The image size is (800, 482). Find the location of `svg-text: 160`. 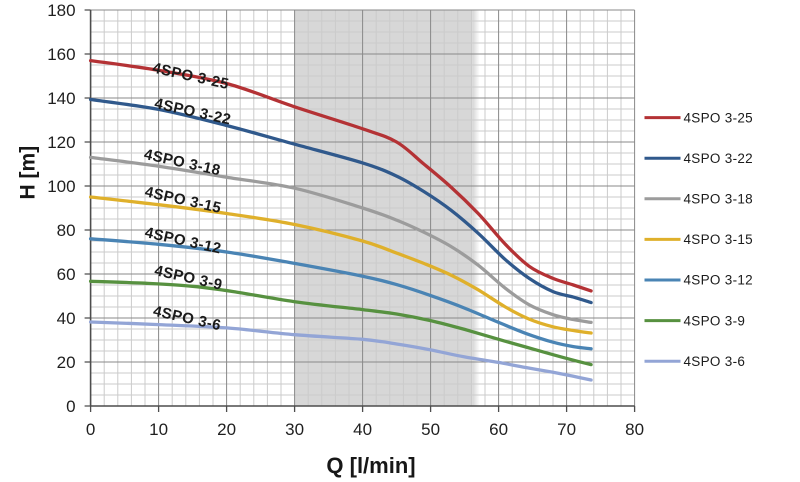

svg-text: 160 is located at coordinates (61, 54).